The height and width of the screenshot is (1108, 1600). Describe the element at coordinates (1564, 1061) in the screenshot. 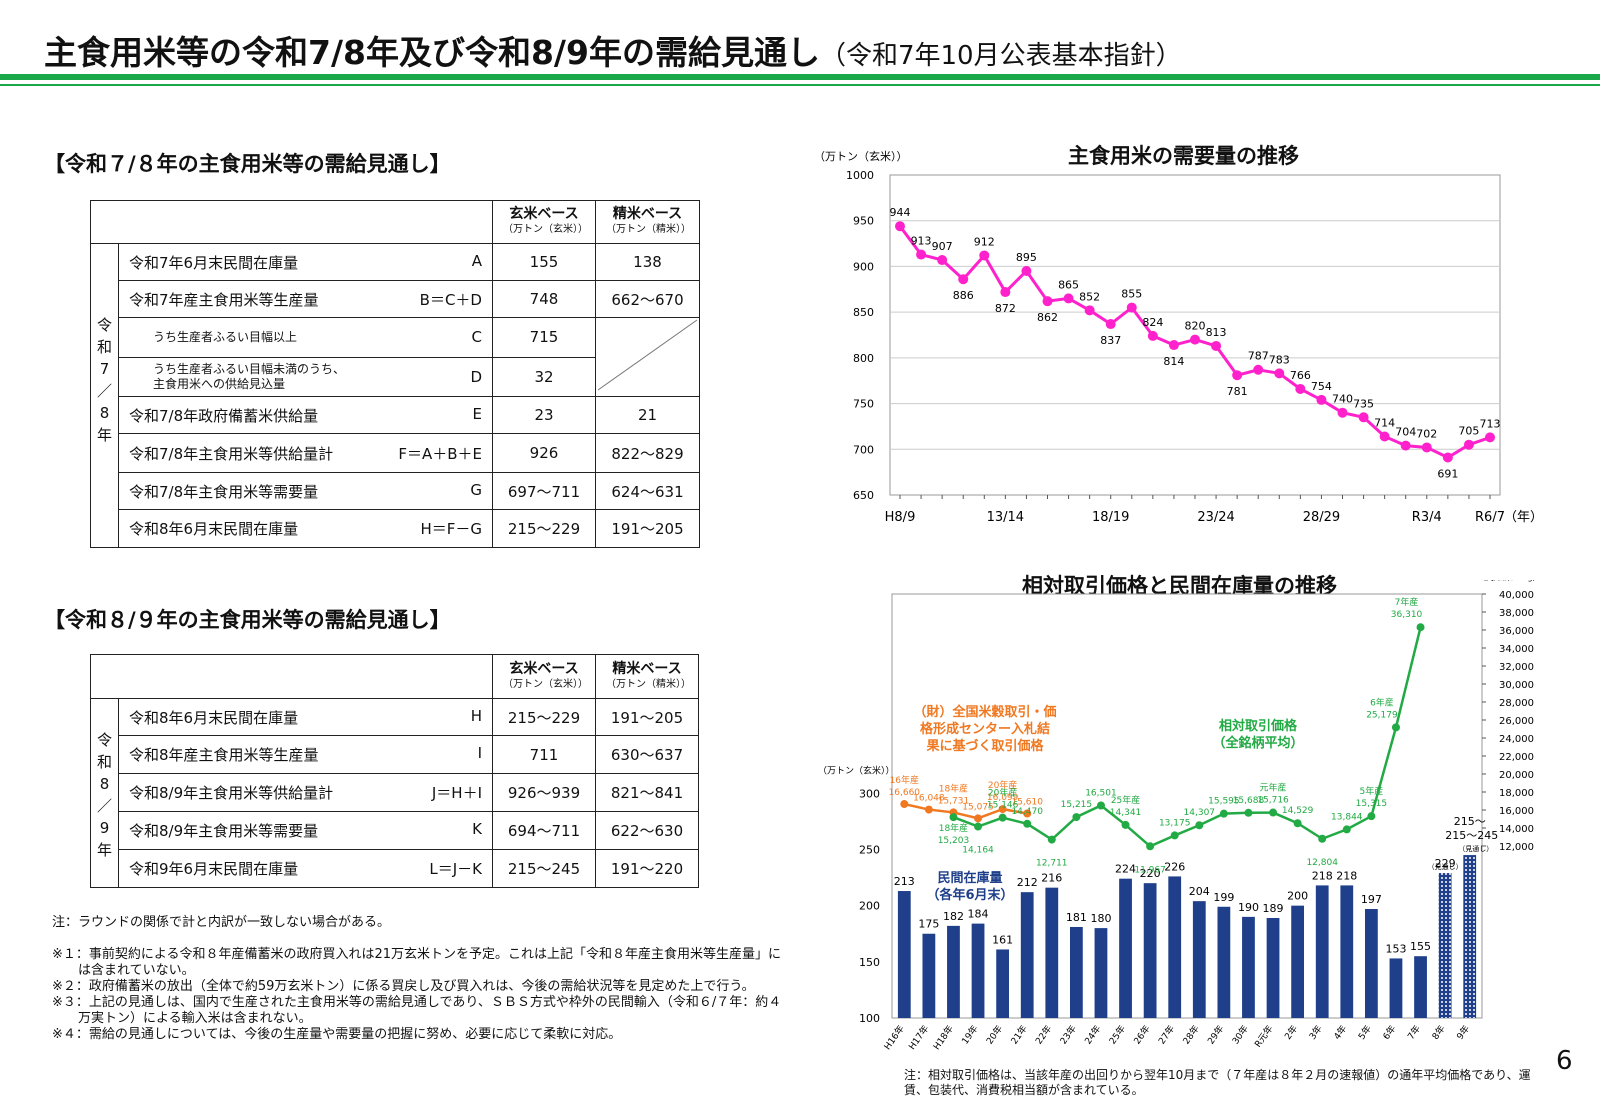

I see `page-number: 6` at that location.